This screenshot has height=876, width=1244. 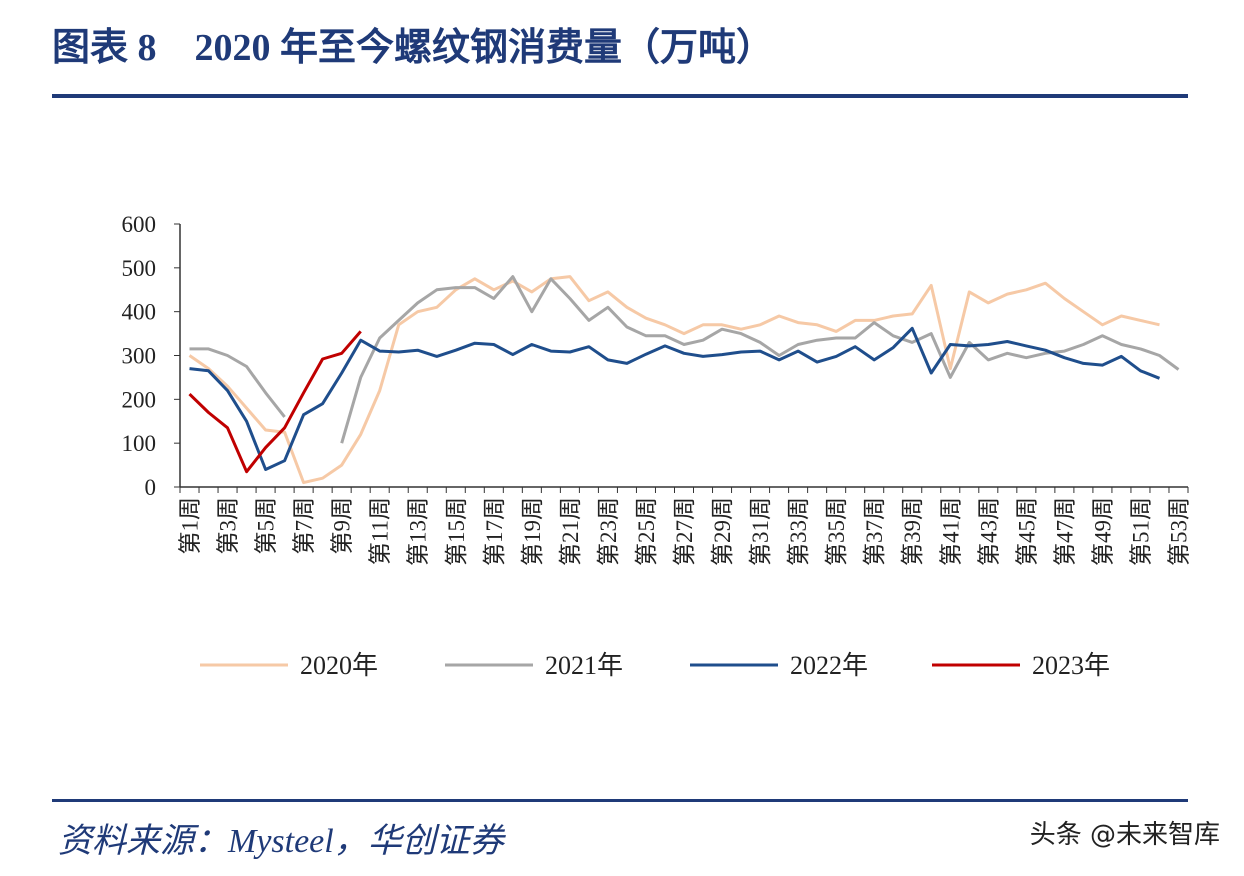 What do you see at coordinates (139, 399) in the screenshot?
I see `y-tick-label: 200` at bounding box center [139, 399].